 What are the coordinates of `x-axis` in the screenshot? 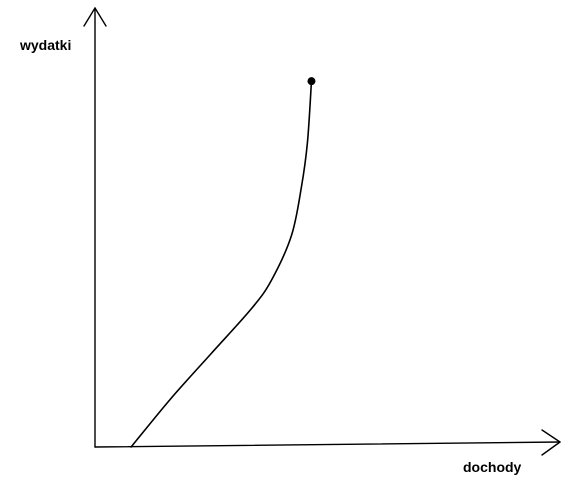 It's located at (327, 444).